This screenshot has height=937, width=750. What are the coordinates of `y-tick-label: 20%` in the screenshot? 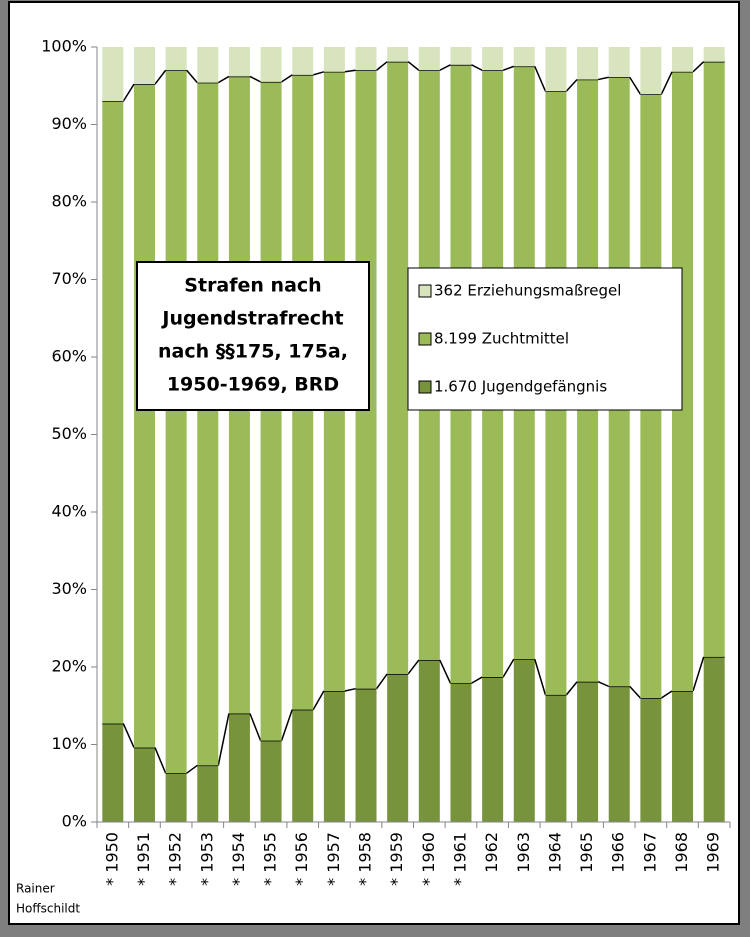 It's located at (69, 666).